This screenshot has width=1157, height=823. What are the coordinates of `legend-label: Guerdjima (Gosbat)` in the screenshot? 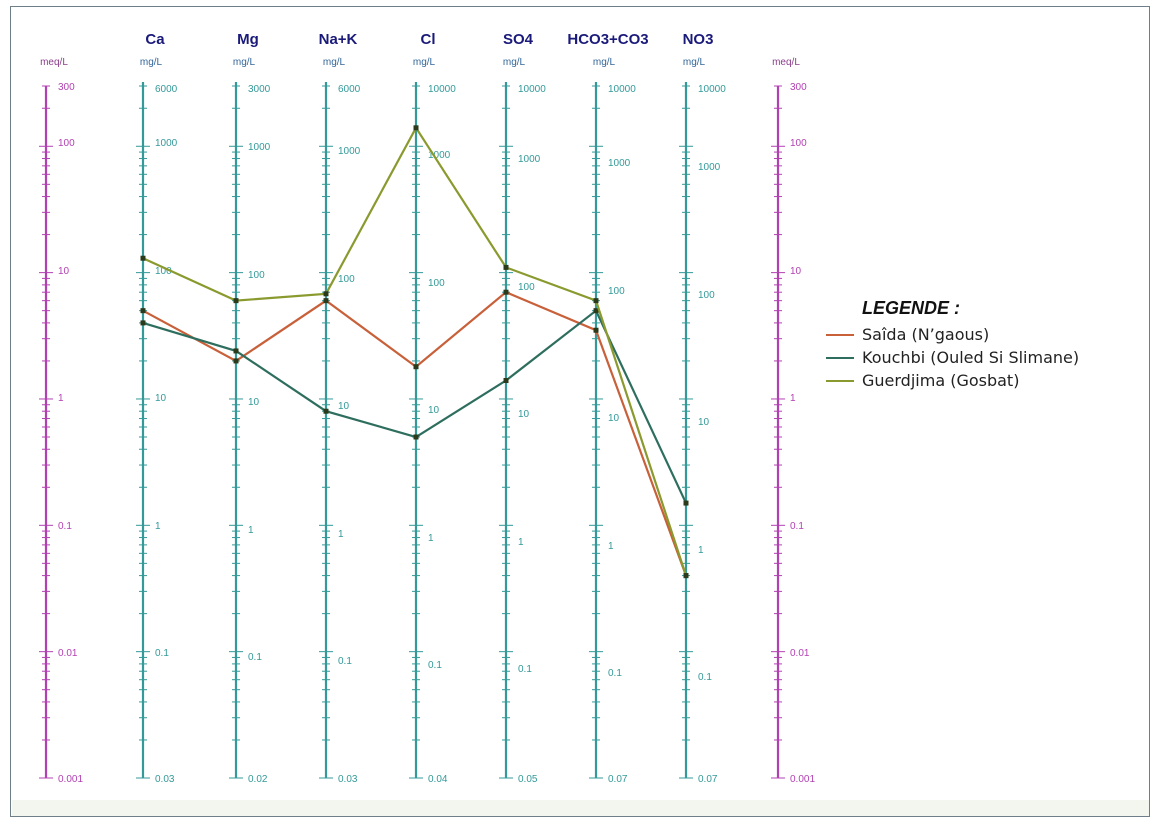 It's located at (941, 380).